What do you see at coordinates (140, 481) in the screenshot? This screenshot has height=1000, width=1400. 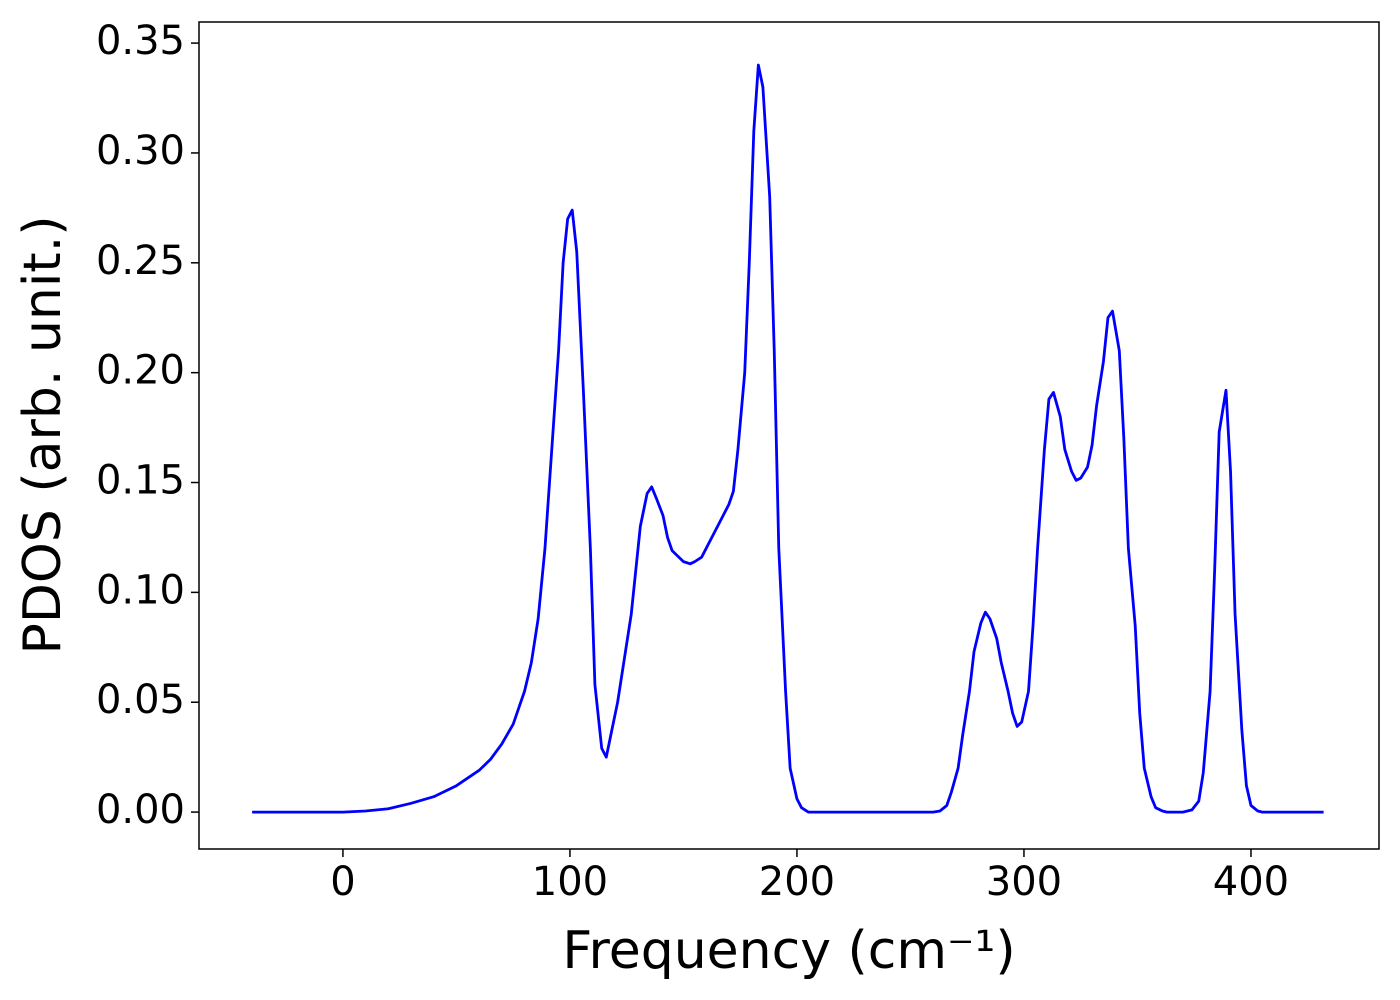 I see `y-tick-label: 0.15` at bounding box center [140, 481].